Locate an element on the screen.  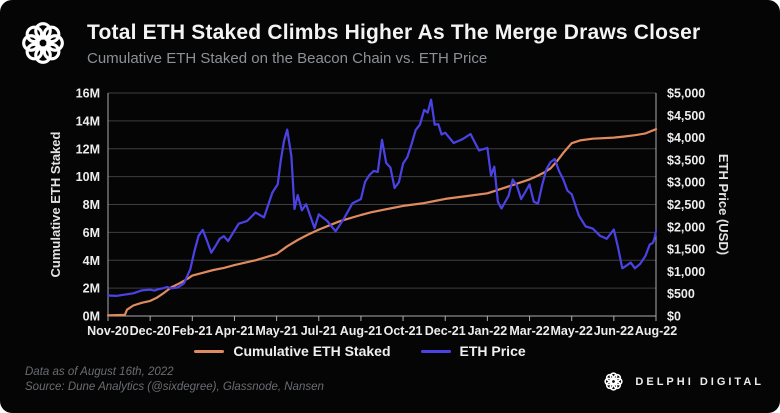
y-right-tick-label: $5,000 is located at coordinates (686, 94).